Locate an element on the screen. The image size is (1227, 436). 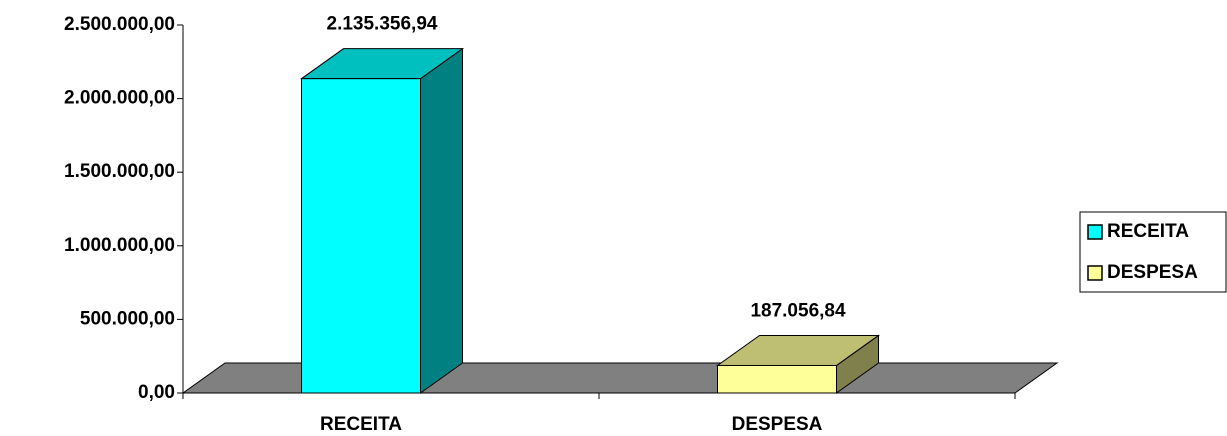
y-tick-label: 1.500.000,00 is located at coordinates (119, 171).